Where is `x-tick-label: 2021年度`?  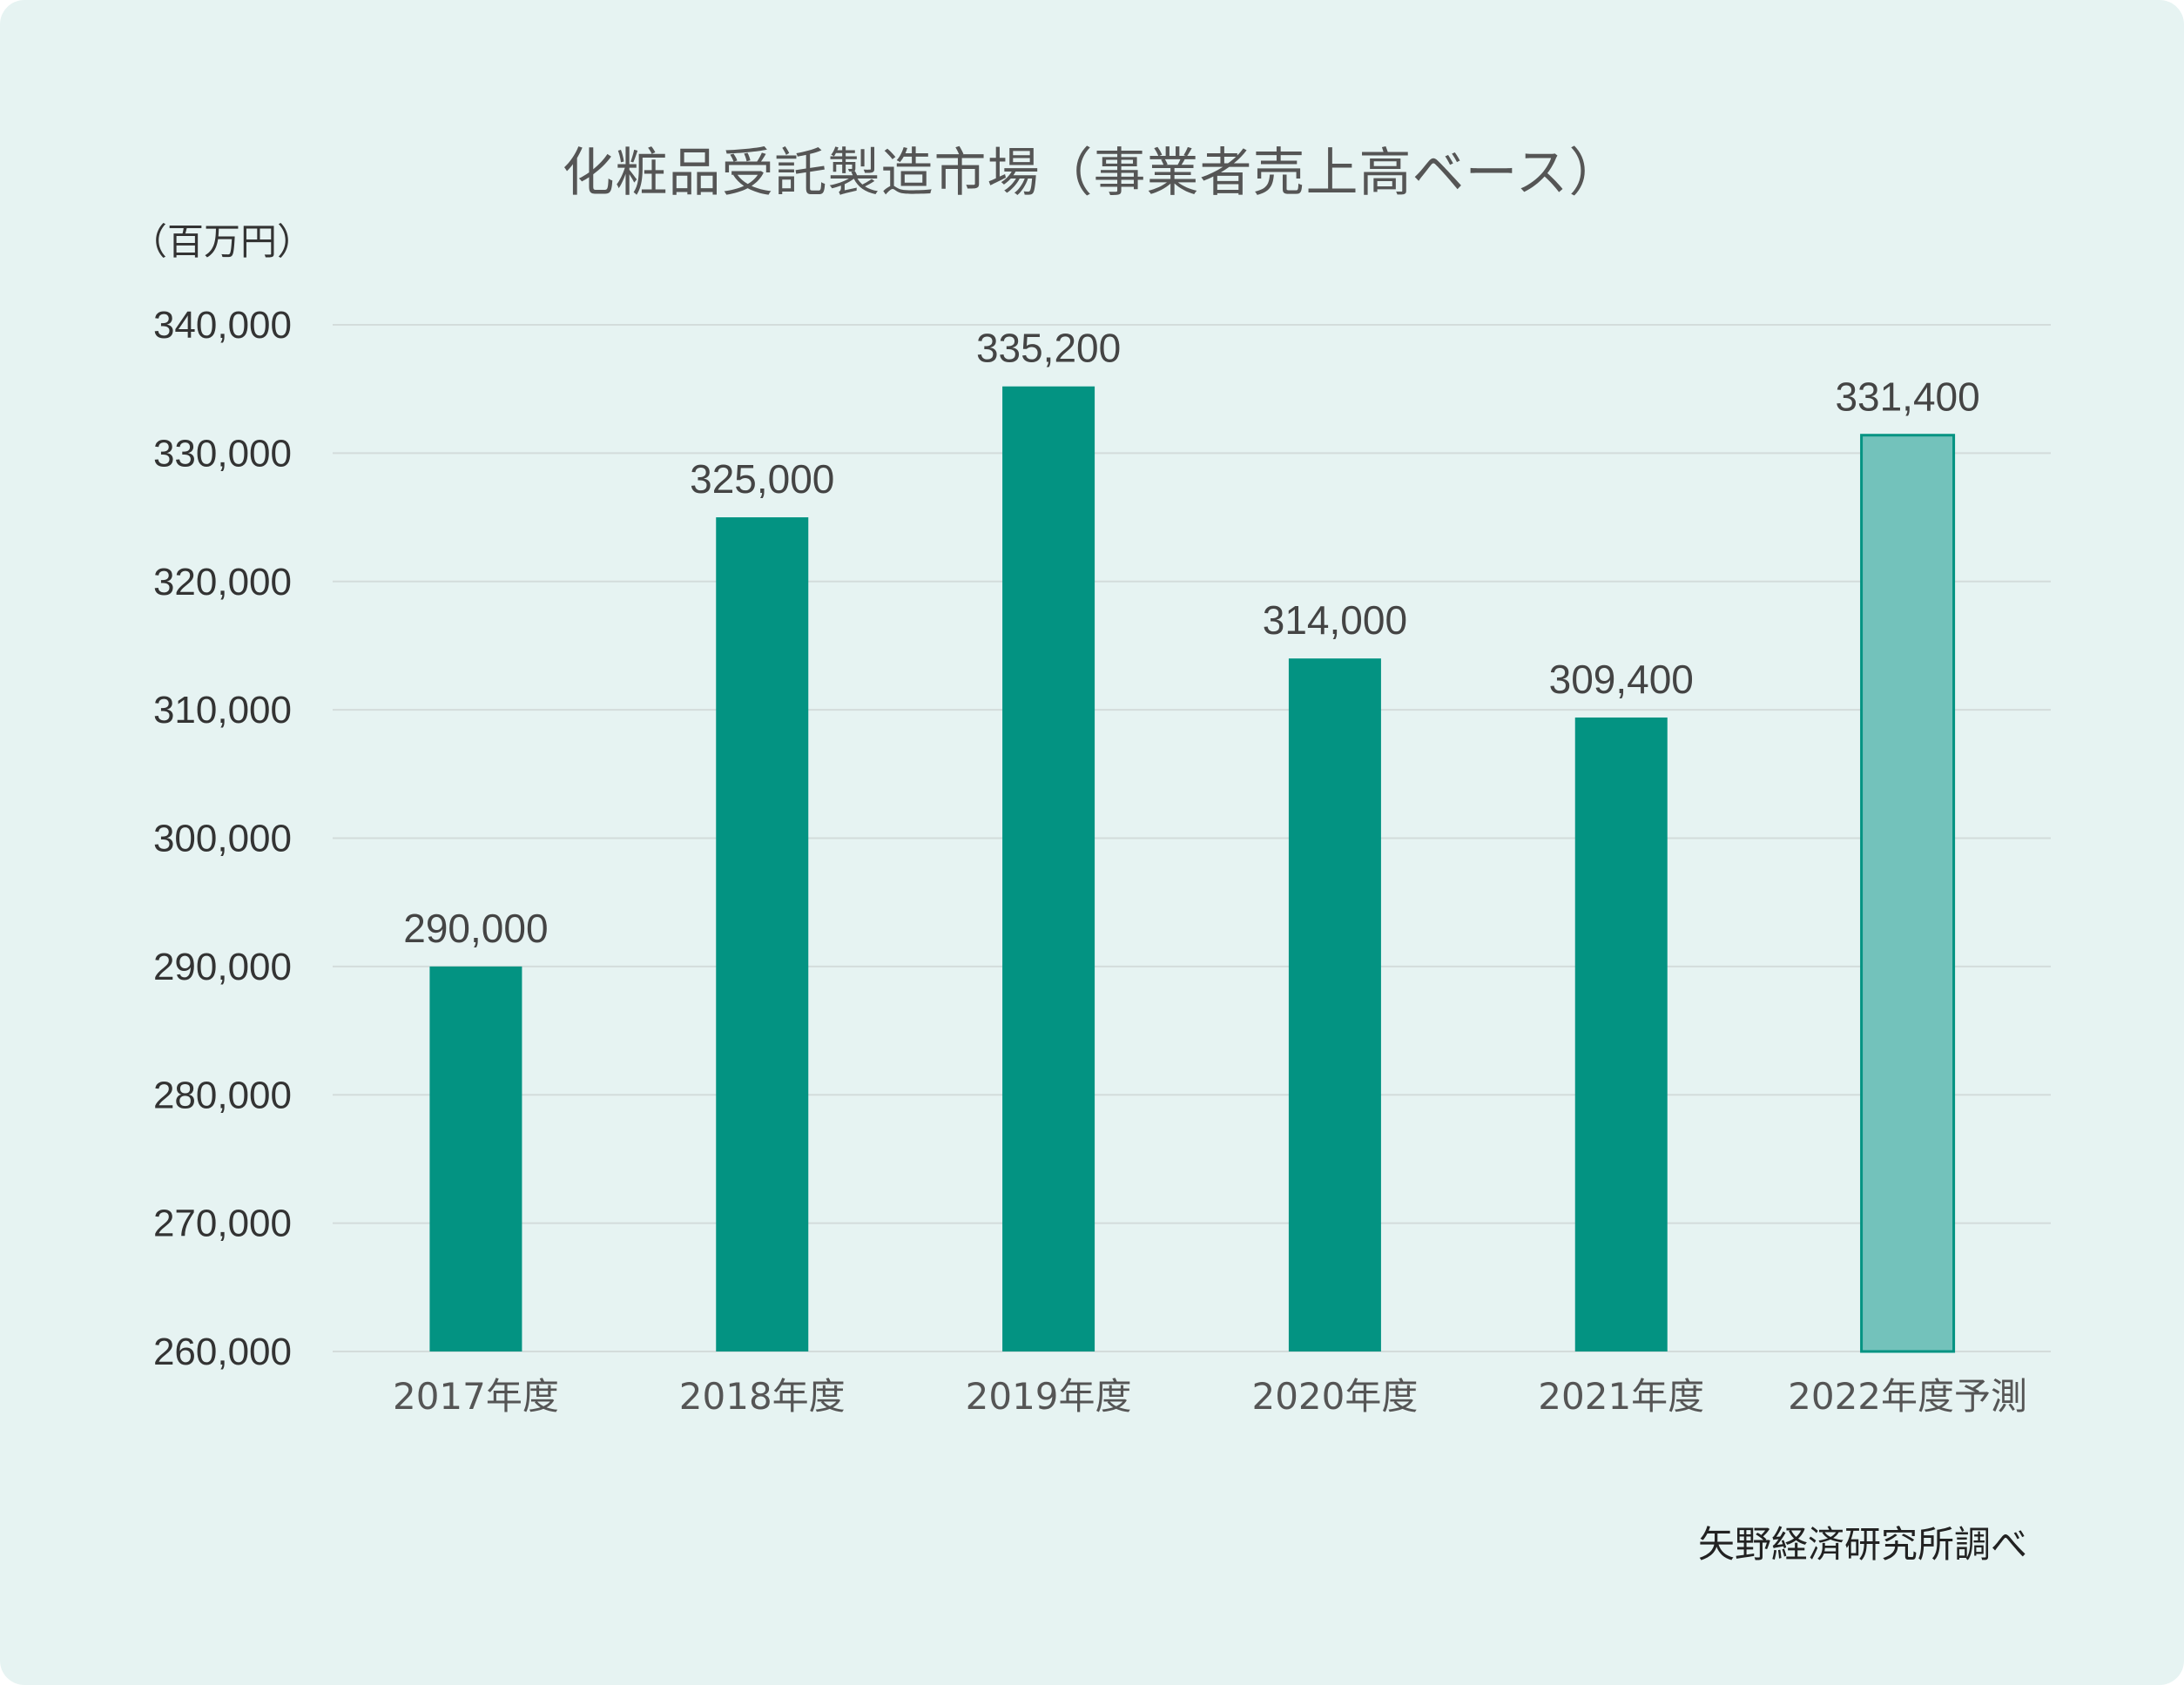
x-tick-label: 2021年度 is located at coordinates (1621, 1396).